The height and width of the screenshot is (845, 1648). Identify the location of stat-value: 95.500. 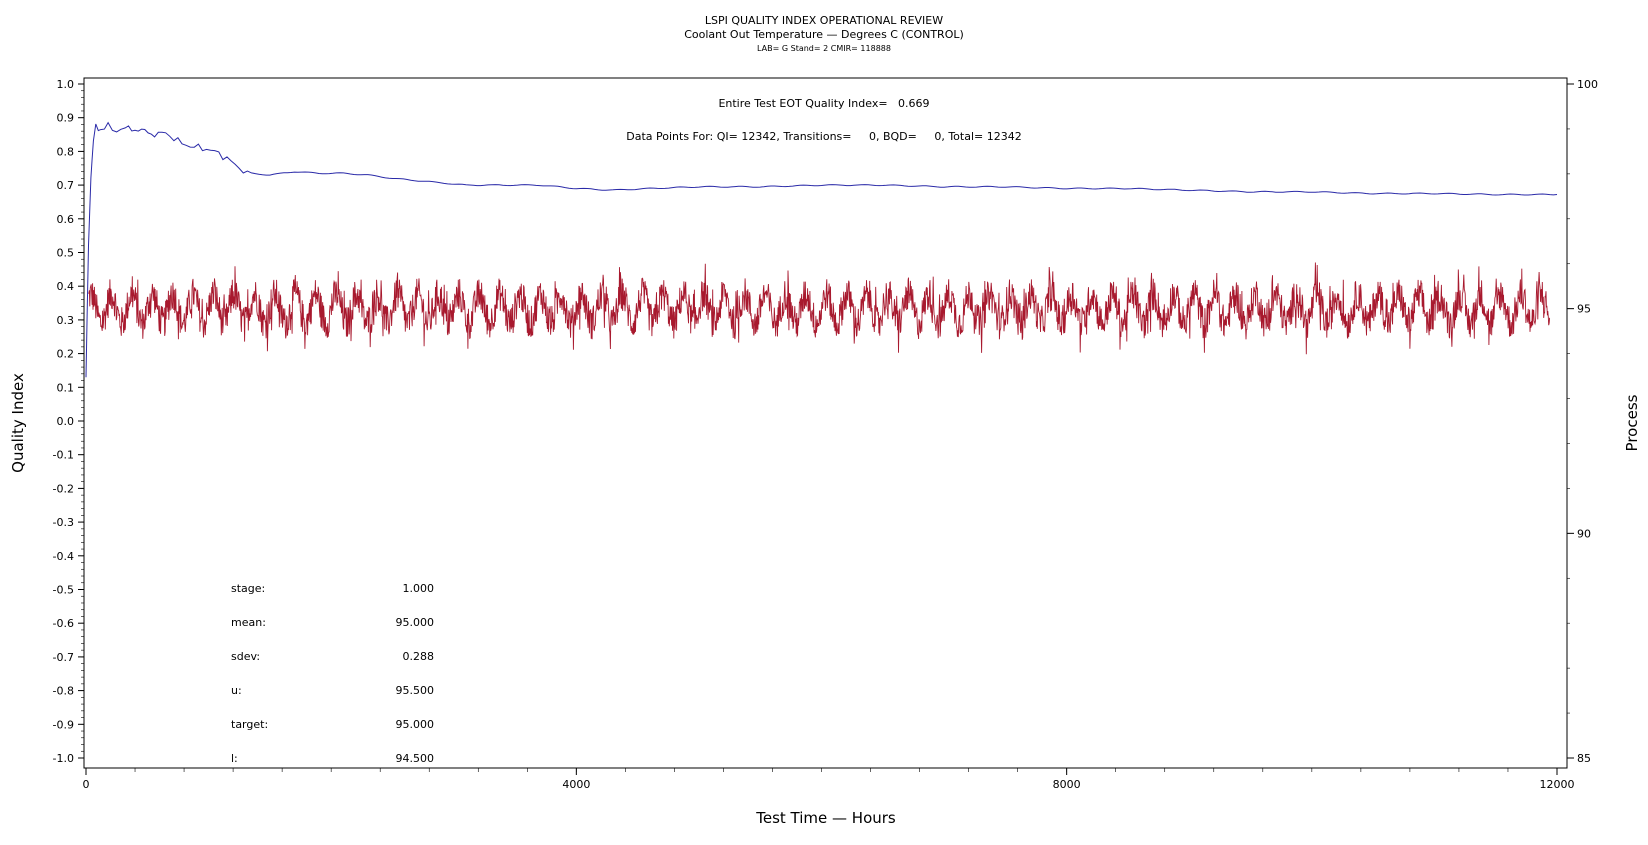
(415, 690).